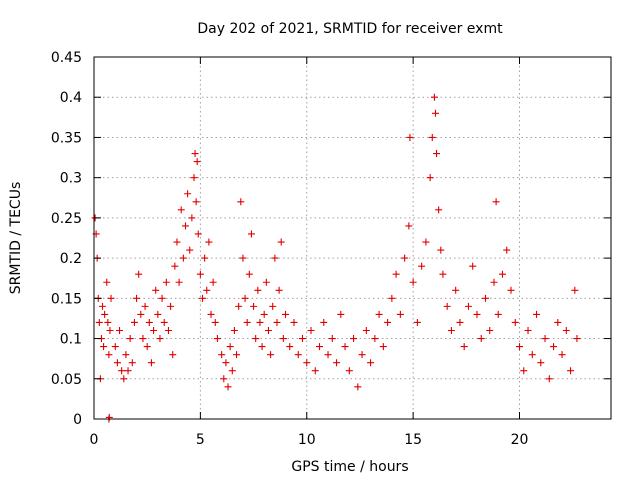 The image size is (640, 480). What do you see at coordinates (200, 440) in the screenshot?
I see `x-tick-label: 5` at bounding box center [200, 440].